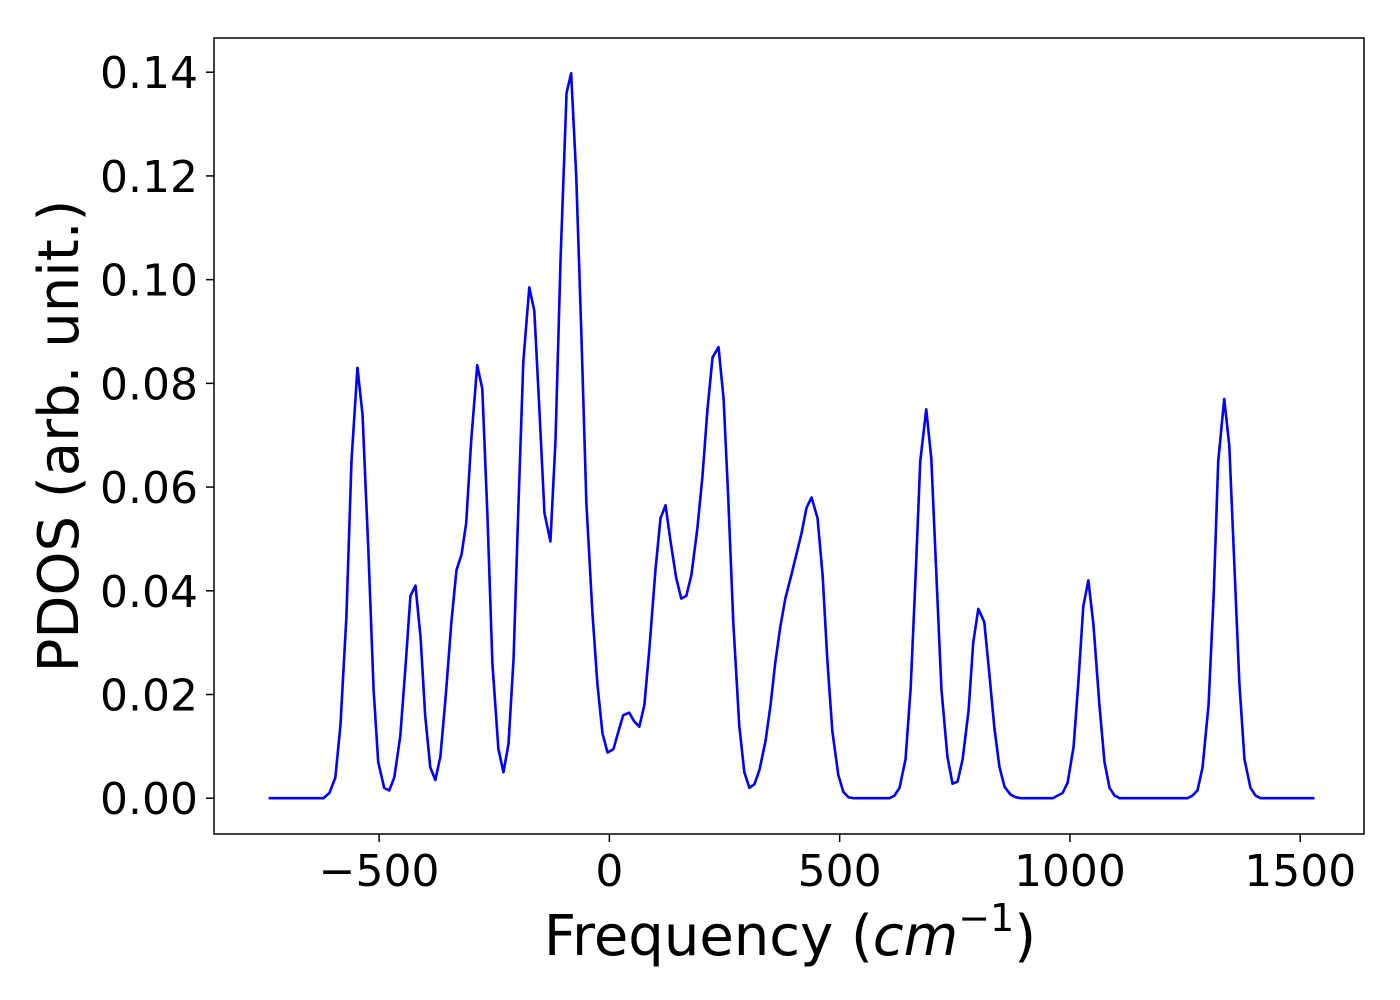  What do you see at coordinates (986, 918) in the screenshot?
I see `x-label-sup: −1` at bounding box center [986, 918].